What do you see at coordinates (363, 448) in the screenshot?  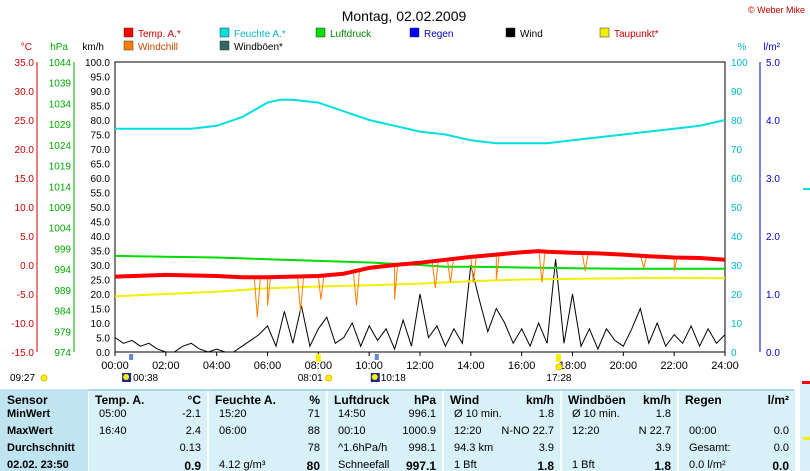 I see `pressure-column-row-label: ^1.6hPa/h` at bounding box center [363, 448].